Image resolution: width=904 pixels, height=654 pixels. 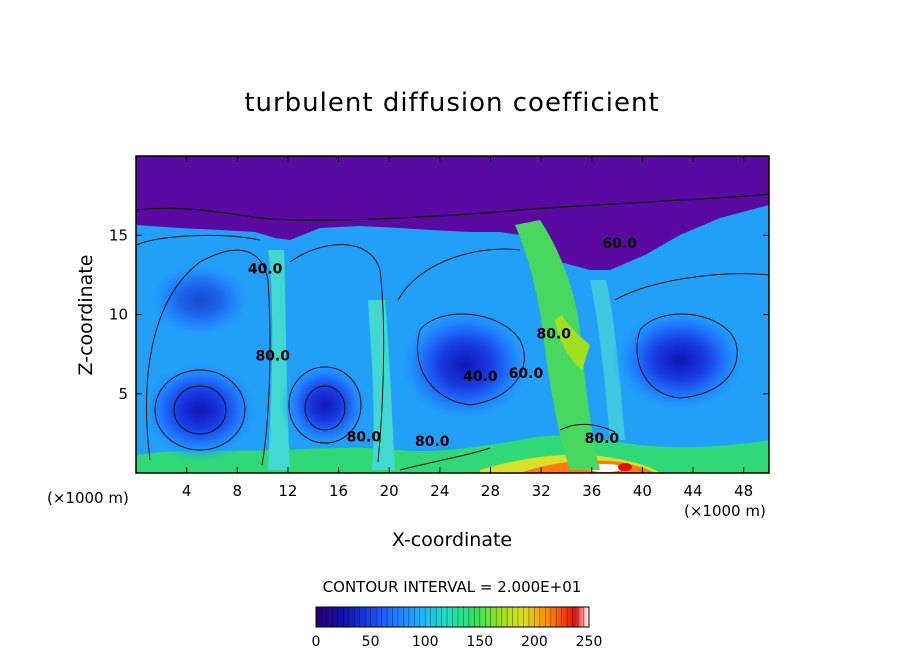 I want to click on chart-title: turbulent diffusion coefficient, so click(x=451, y=103).